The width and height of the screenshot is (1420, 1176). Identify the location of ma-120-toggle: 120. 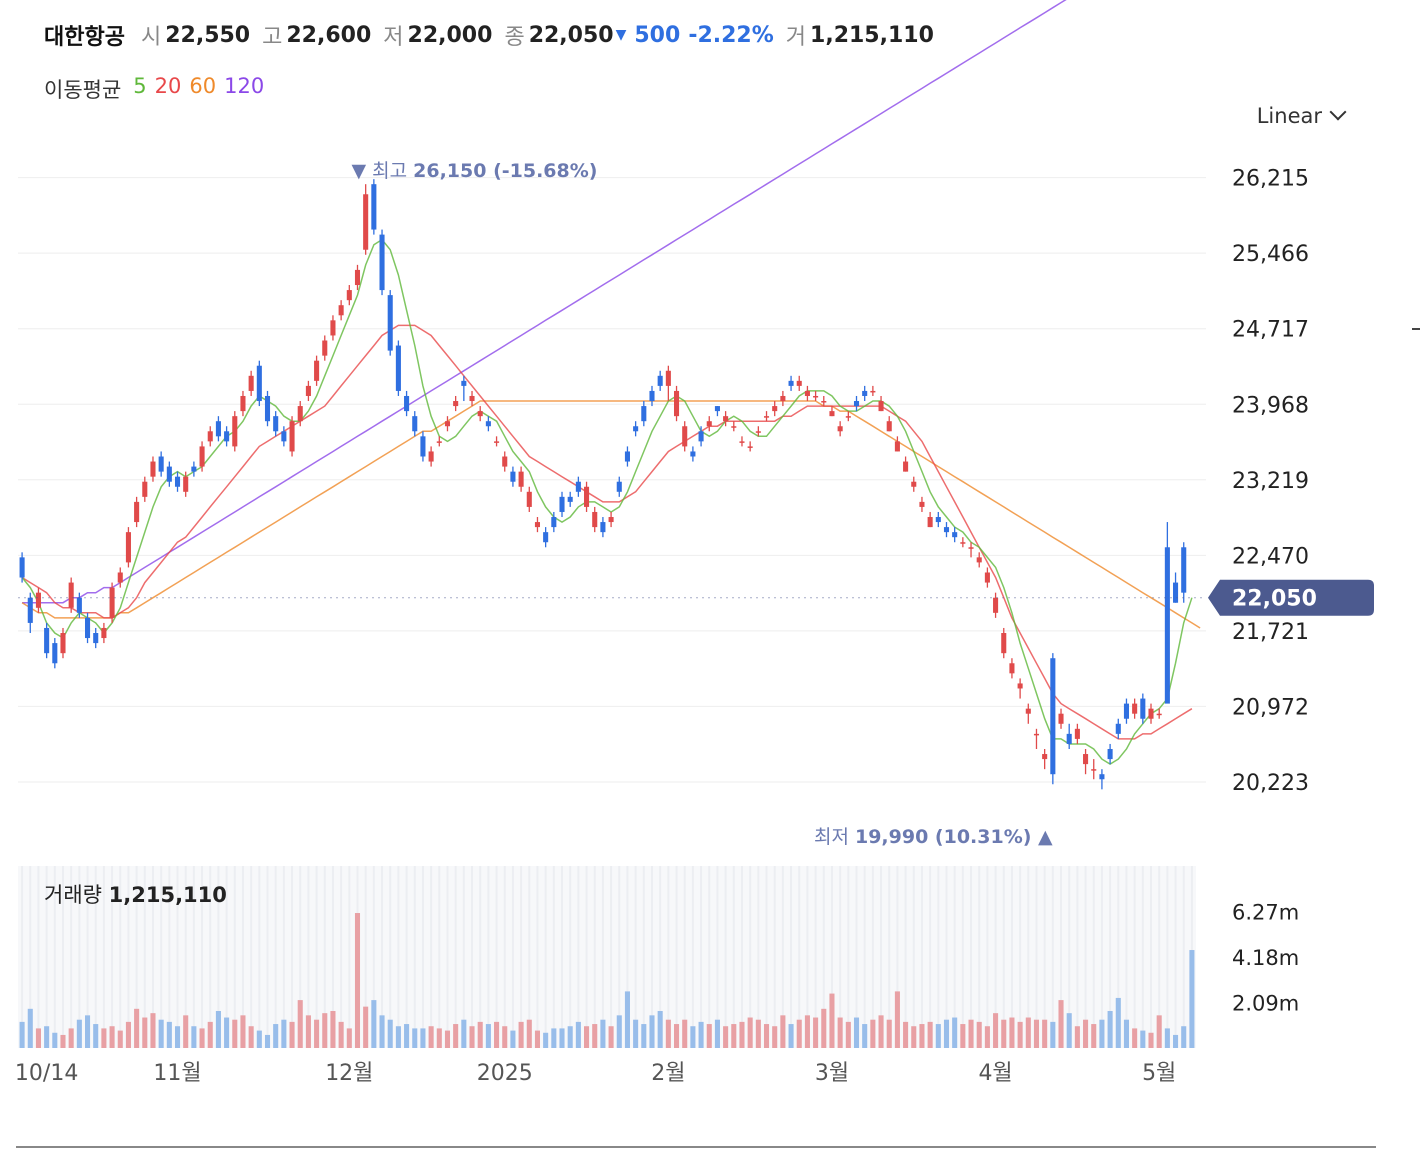
(244, 86).